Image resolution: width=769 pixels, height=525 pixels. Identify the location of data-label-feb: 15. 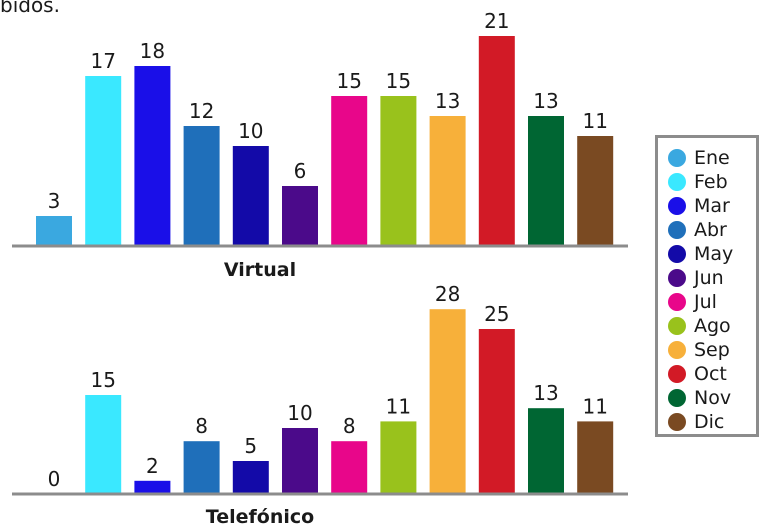
(102, 380).